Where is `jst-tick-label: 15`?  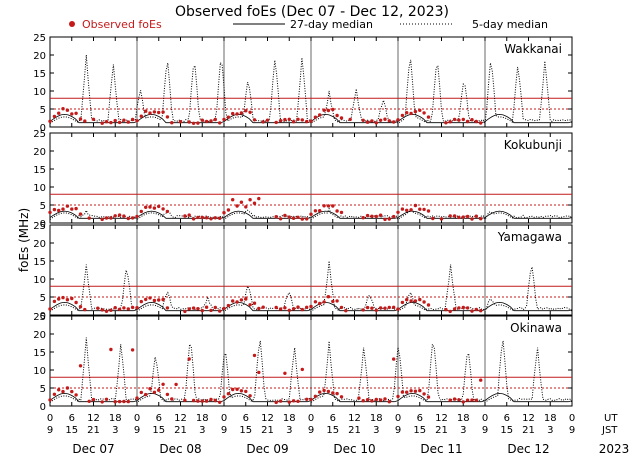 jst-tick-label: 15 is located at coordinates (419, 430).